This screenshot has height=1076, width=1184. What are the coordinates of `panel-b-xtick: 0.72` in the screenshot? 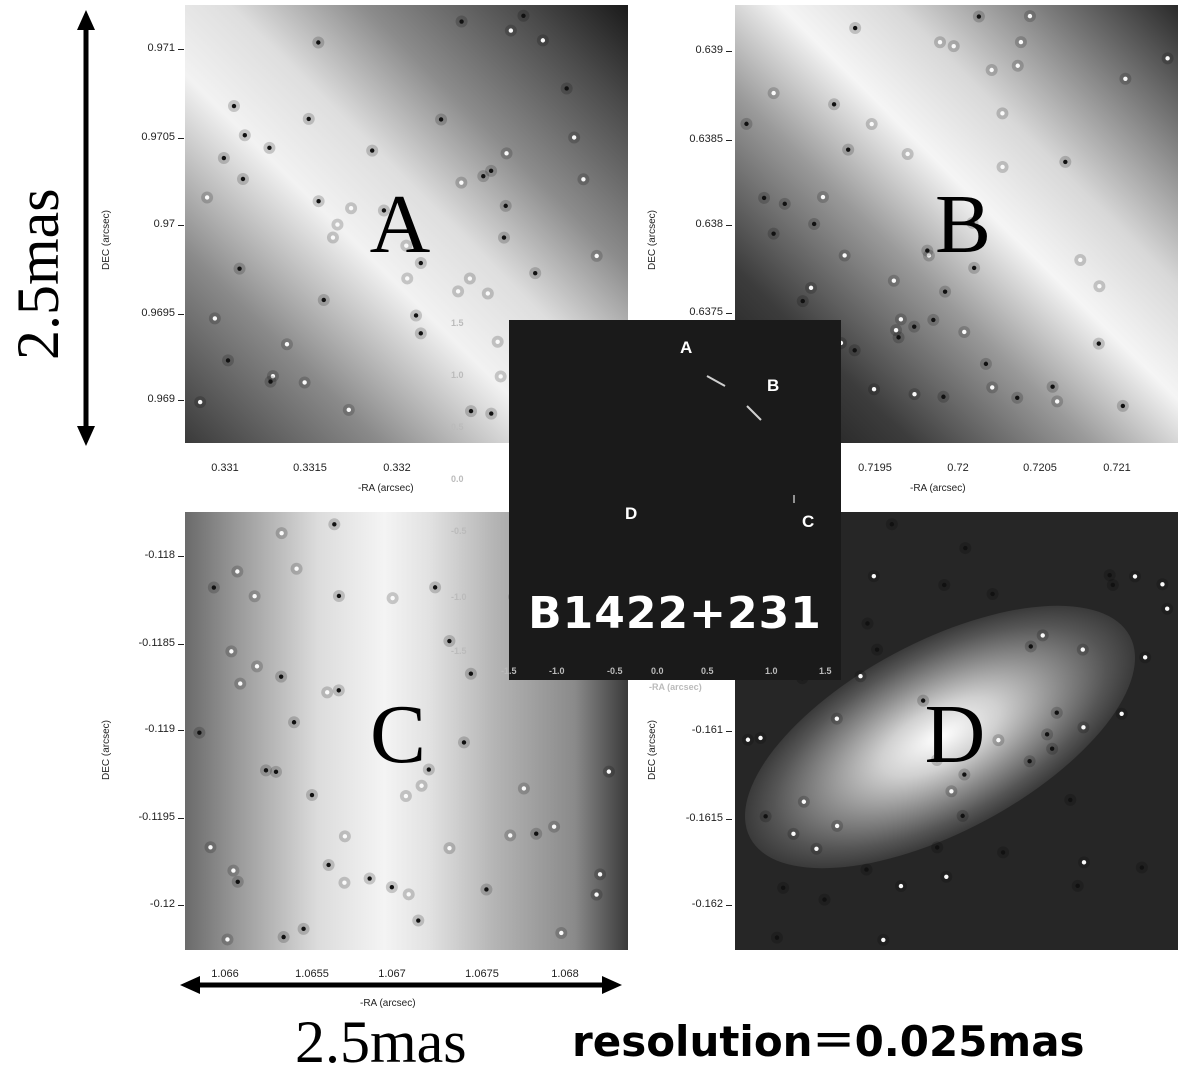 It's located at (958, 468).